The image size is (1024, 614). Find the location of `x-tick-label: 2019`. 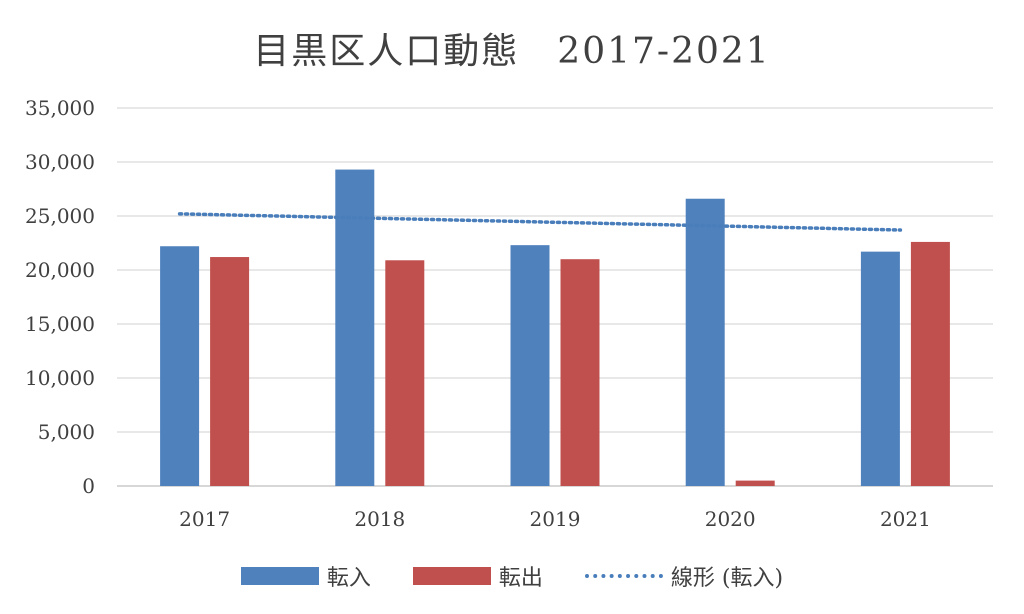

x-tick-label: 2019 is located at coordinates (555, 519).